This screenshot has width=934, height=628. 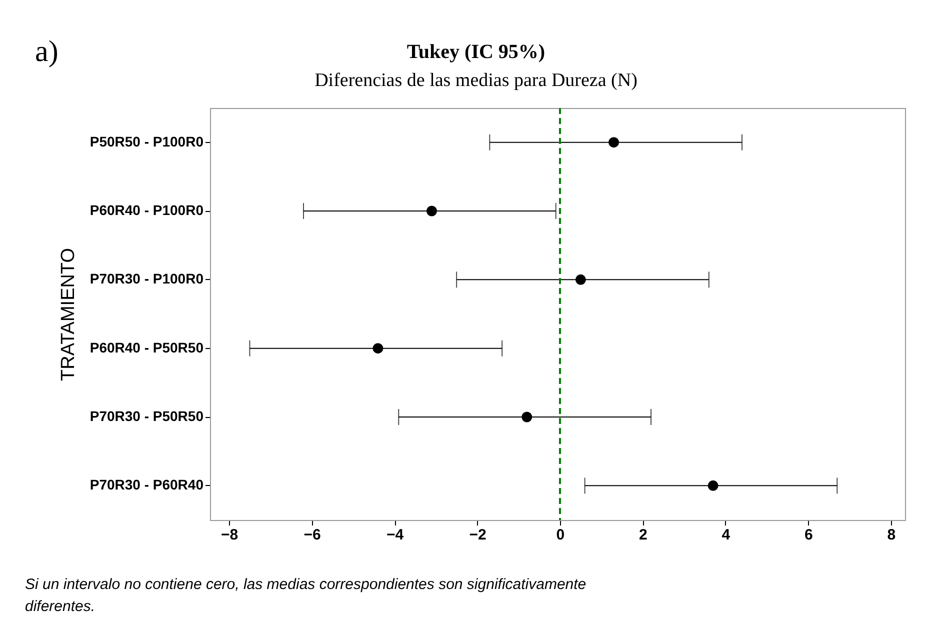 What do you see at coordinates (476, 52) in the screenshot?
I see `chart-title: Tukey (IC 95%)` at bounding box center [476, 52].